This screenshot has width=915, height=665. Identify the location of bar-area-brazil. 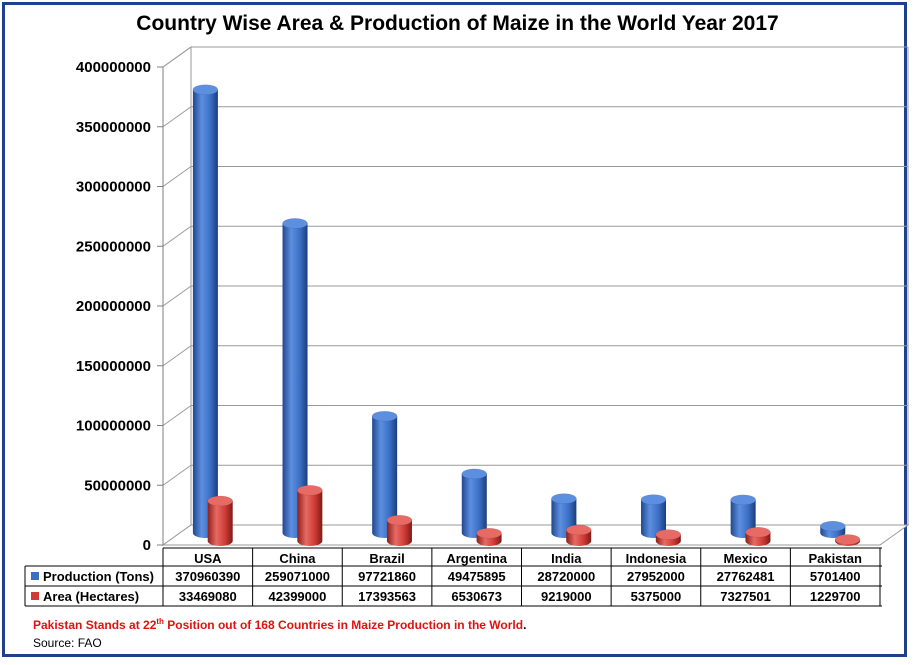
(399, 530).